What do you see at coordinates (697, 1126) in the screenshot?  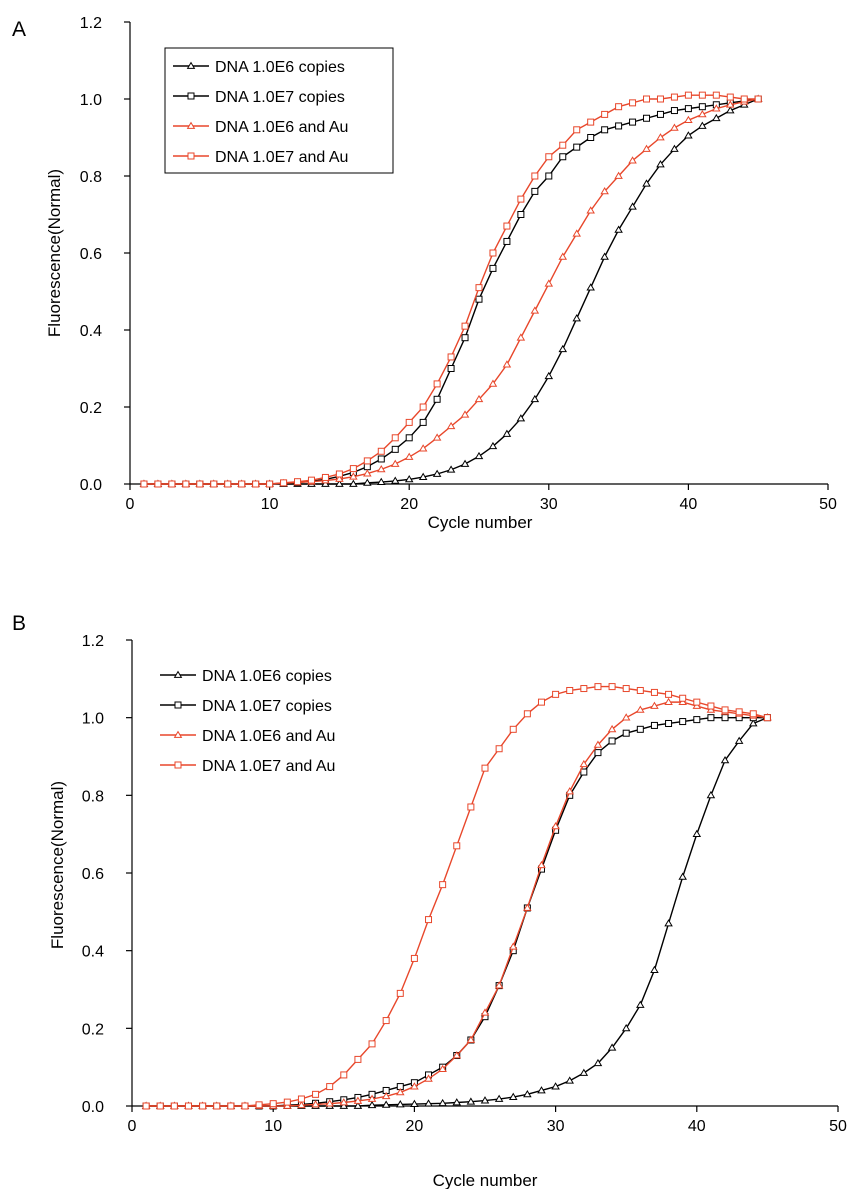 I see `x-tick-label: 40` at bounding box center [697, 1126].